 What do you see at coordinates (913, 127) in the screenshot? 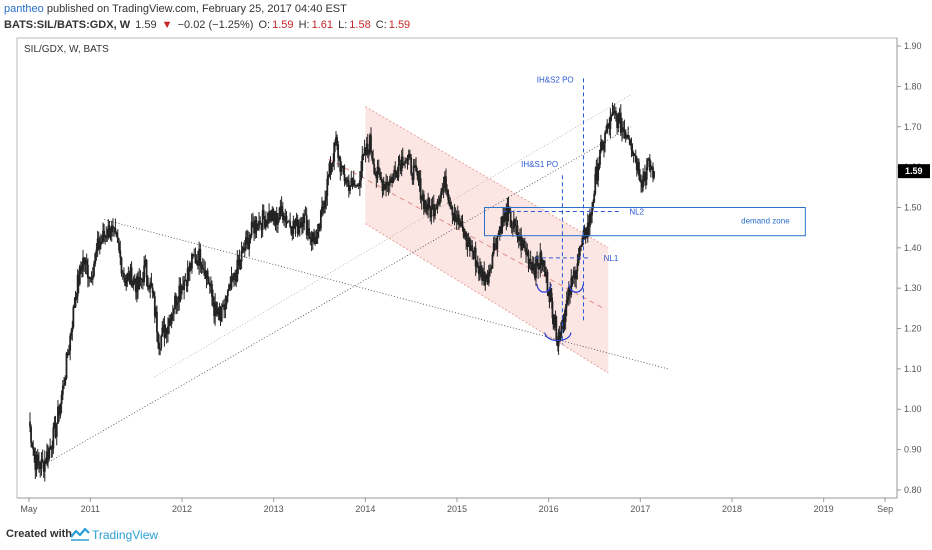
I see `y-tick-label: 1.70` at bounding box center [913, 127].